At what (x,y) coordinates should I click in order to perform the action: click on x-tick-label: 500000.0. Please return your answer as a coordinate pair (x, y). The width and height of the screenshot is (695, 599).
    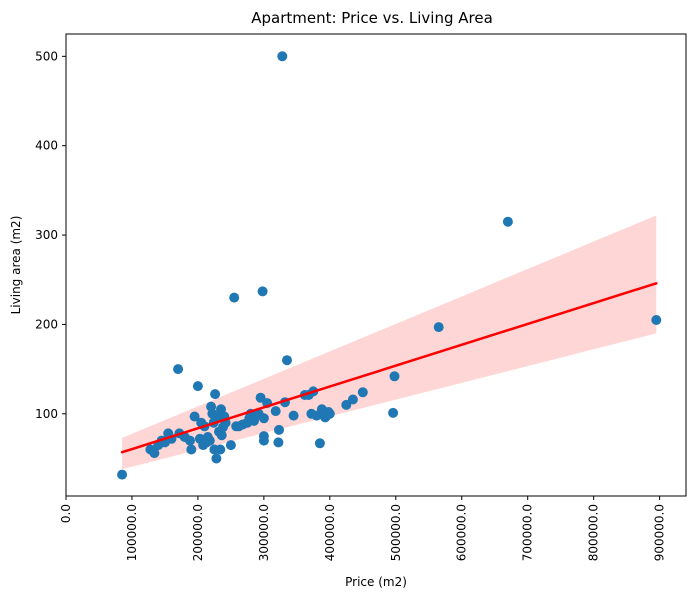
    Looking at the image, I should click on (396, 532).